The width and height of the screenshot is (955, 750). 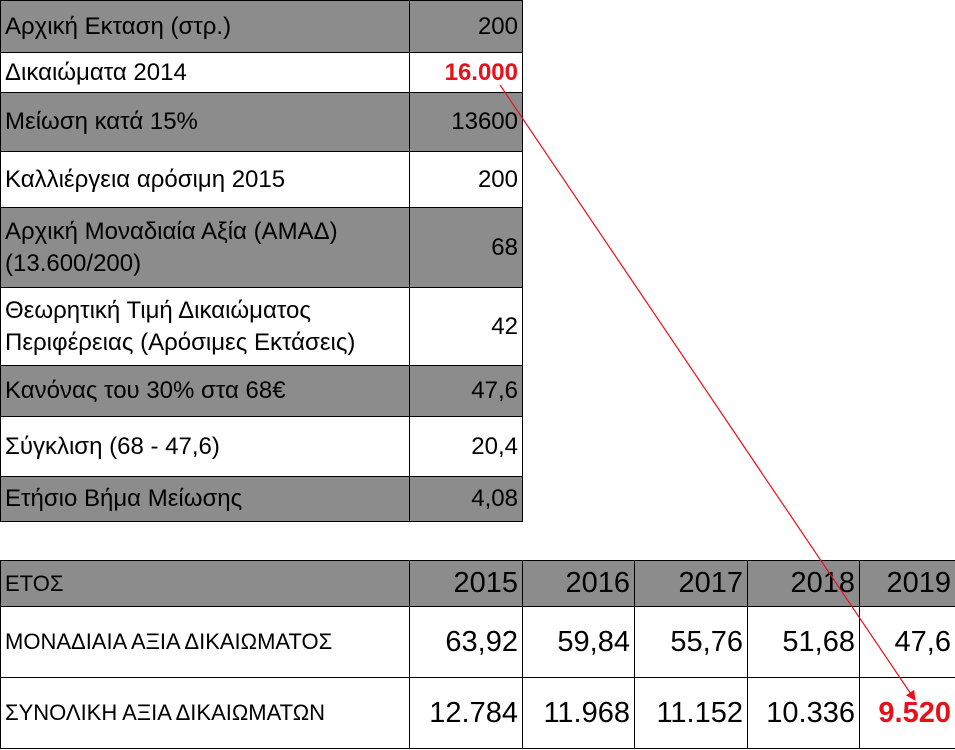 What do you see at coordinates (205, 446) in the screenshot?
I see `row-label: Σύγκλιση (68 - 47,6)` at bounding box center [205, 446].